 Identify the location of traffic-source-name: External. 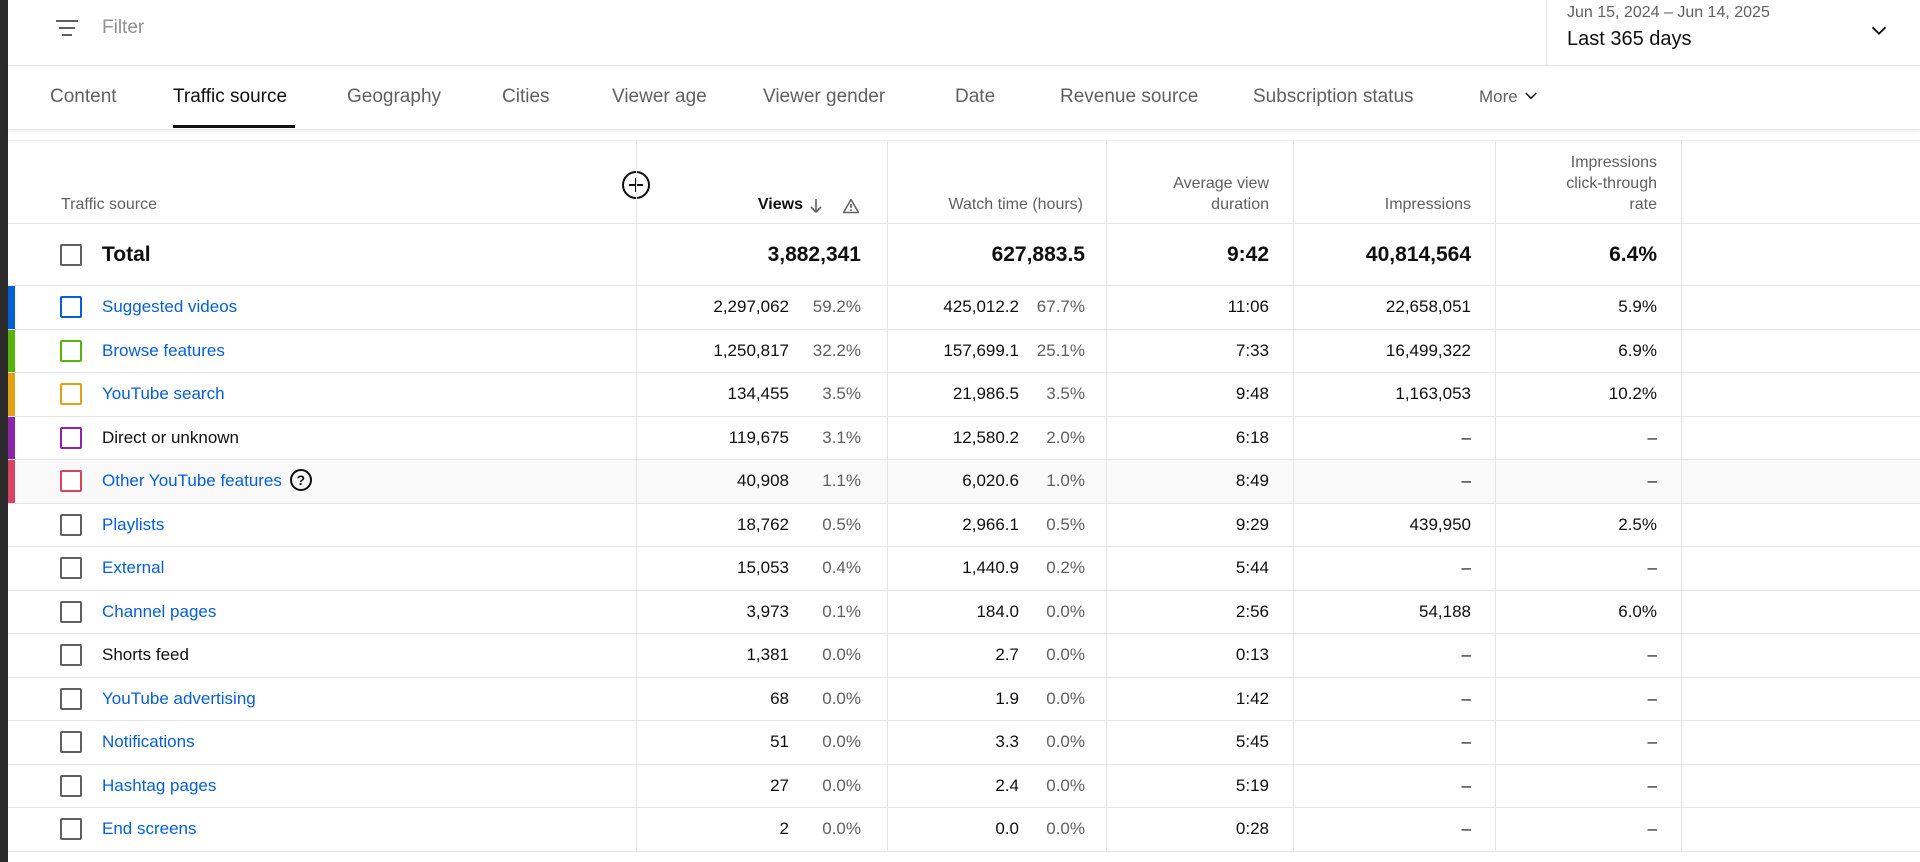
(133, 568).